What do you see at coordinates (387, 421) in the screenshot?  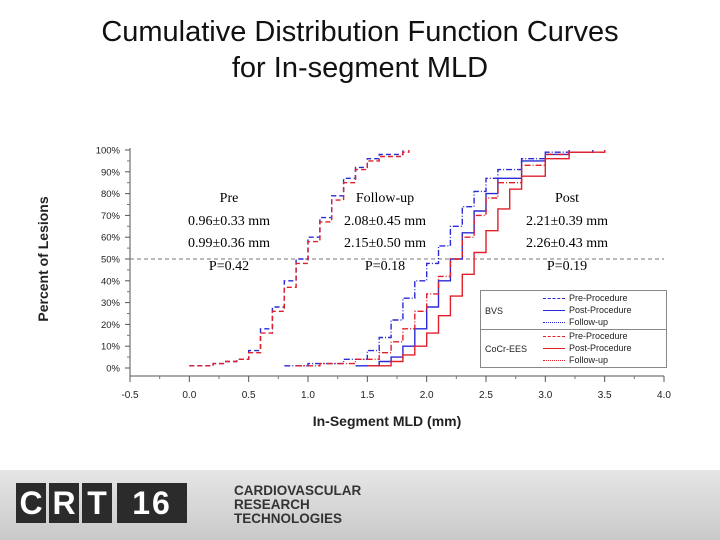 I see `x-axis-label: In-Segment MLD (mm)` at bounding box center [387, 421].